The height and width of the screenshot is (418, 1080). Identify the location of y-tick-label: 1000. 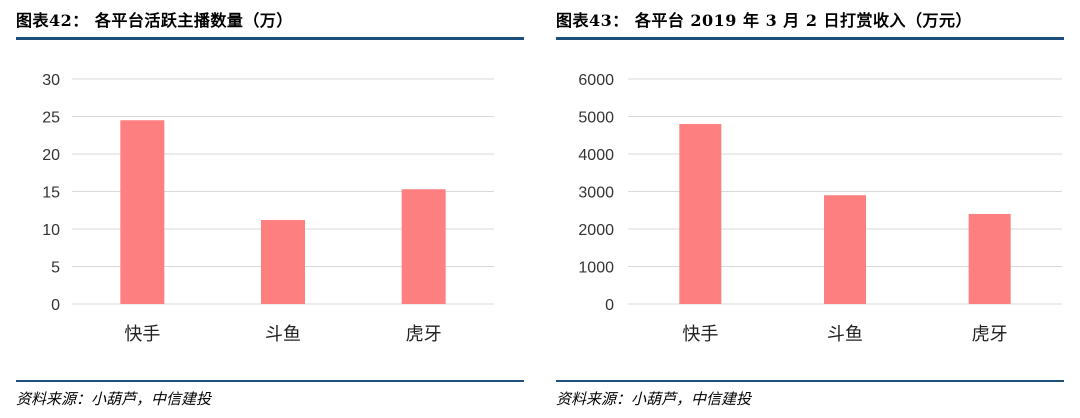
(596, 268).